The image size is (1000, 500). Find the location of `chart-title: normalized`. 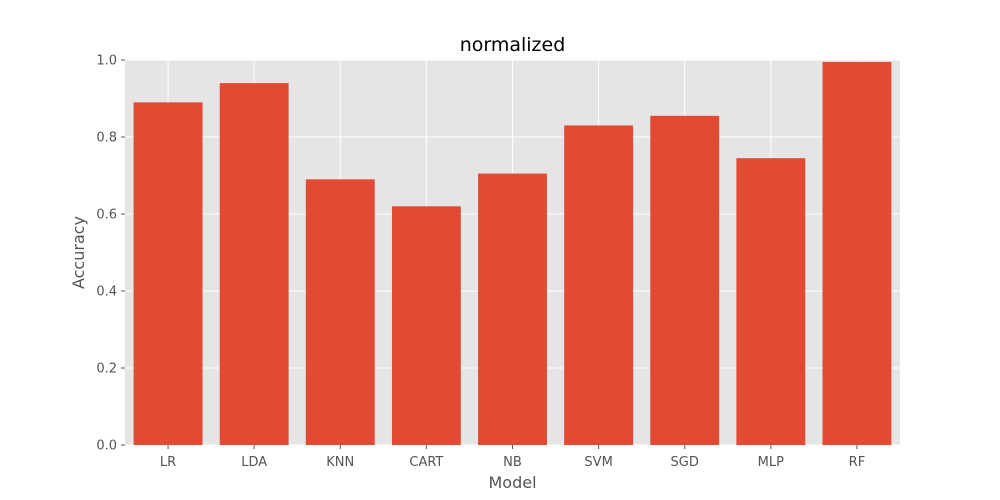

chart-title: normalized is located at coordinates (513, 45).